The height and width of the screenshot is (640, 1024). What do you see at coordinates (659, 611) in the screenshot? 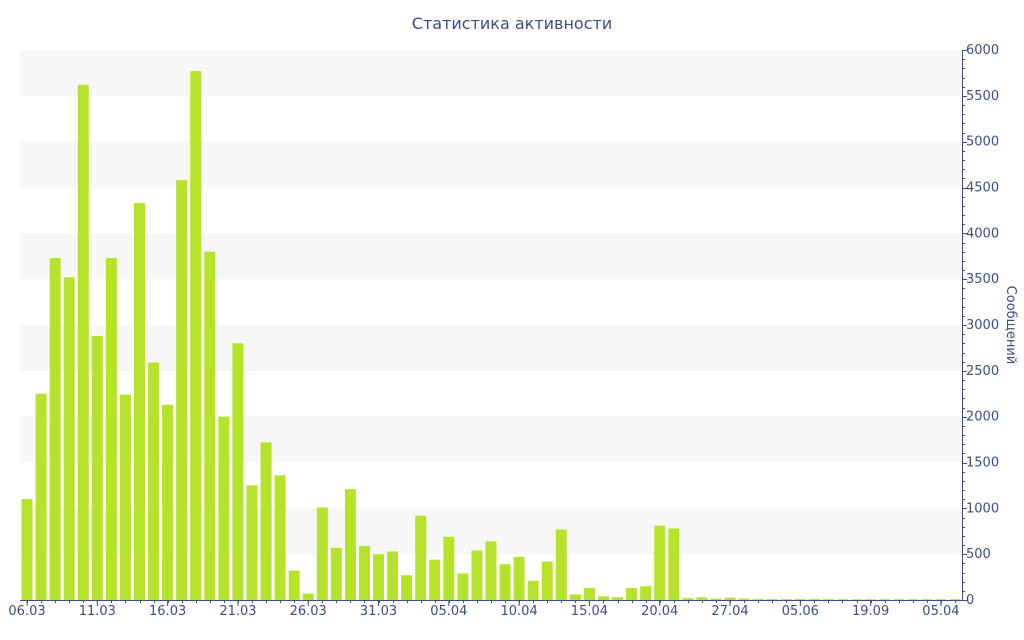
I see `x-tick-label: 20.04` at bounding box center [659, 611].